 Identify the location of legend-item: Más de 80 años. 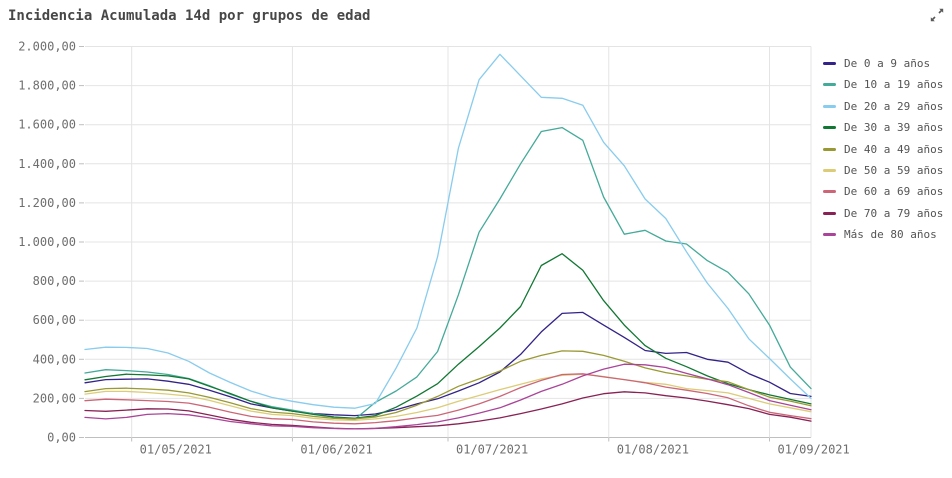
(886, 234).